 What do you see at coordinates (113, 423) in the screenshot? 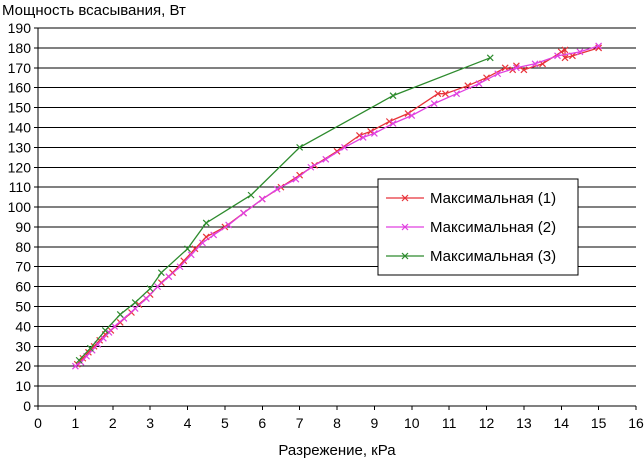
I see `x-tick-label: 2` at bounding box center [113, 423].